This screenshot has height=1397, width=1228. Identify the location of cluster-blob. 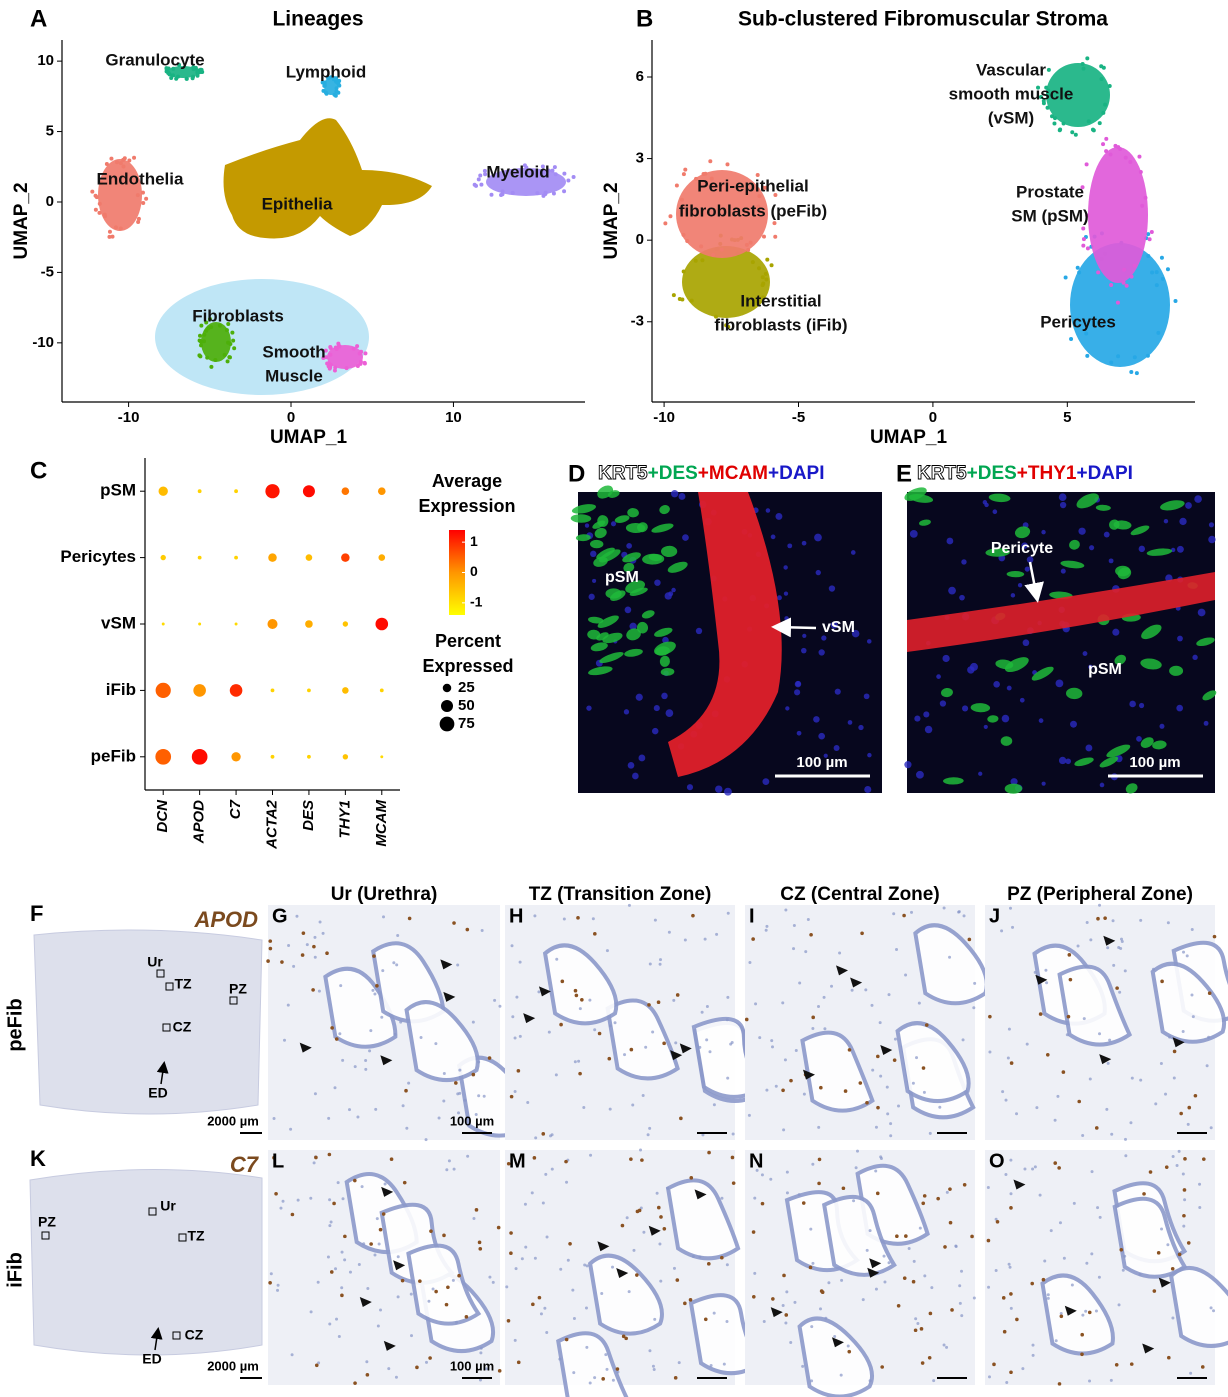
(722, 214).